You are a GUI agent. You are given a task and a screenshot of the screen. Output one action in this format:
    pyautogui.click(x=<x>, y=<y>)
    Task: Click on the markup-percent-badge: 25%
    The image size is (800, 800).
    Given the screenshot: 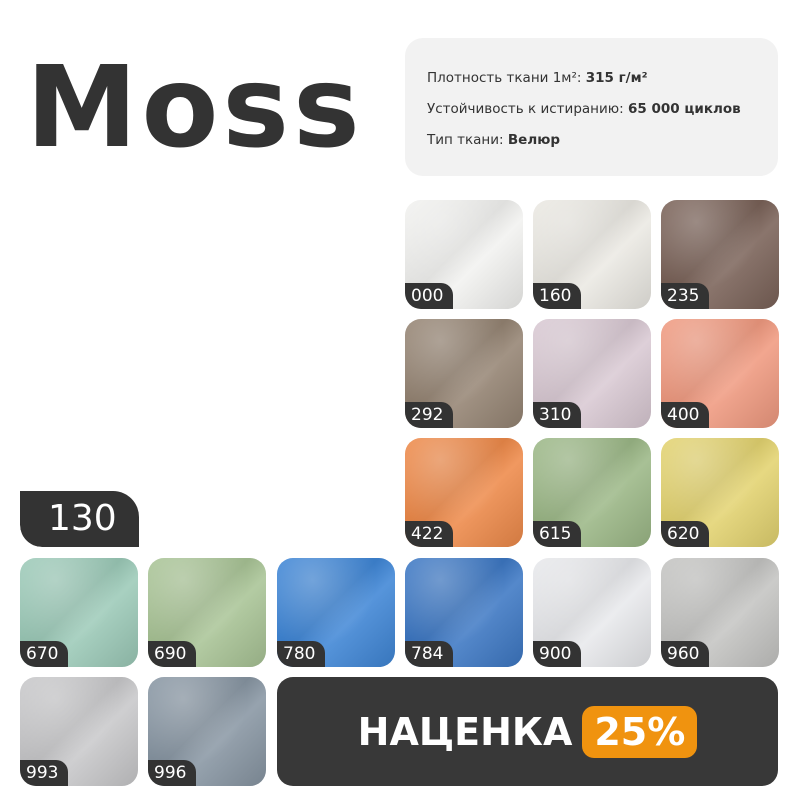 What is the action you would take?
    pyautogui.click(x=640, y=731)
    